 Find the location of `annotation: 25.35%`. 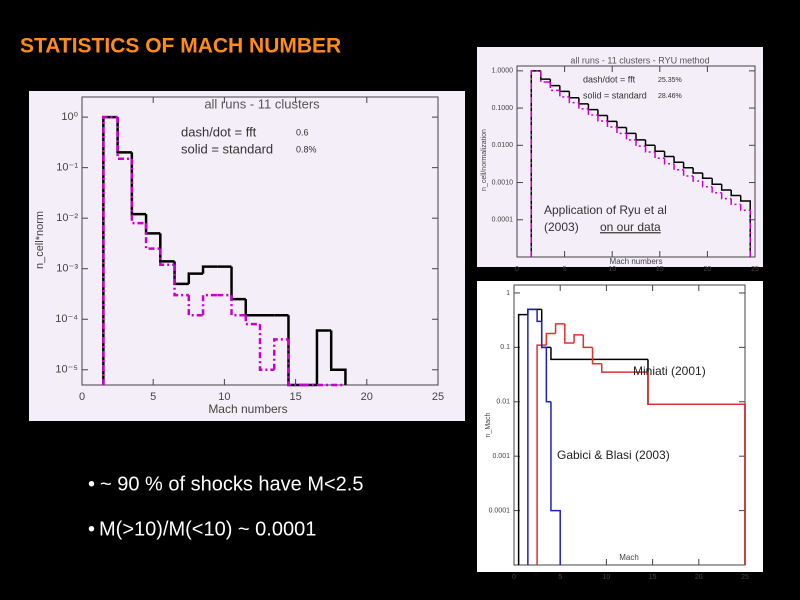

annotation: 25.35% is located at coordinates (670, 80).